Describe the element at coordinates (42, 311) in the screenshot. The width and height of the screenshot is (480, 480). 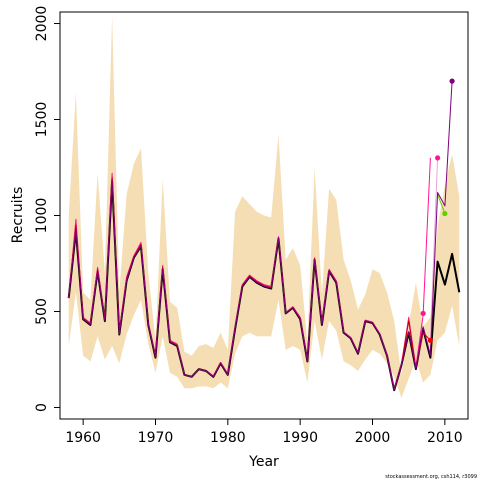
I see `y-tick-label: 500` at that location.